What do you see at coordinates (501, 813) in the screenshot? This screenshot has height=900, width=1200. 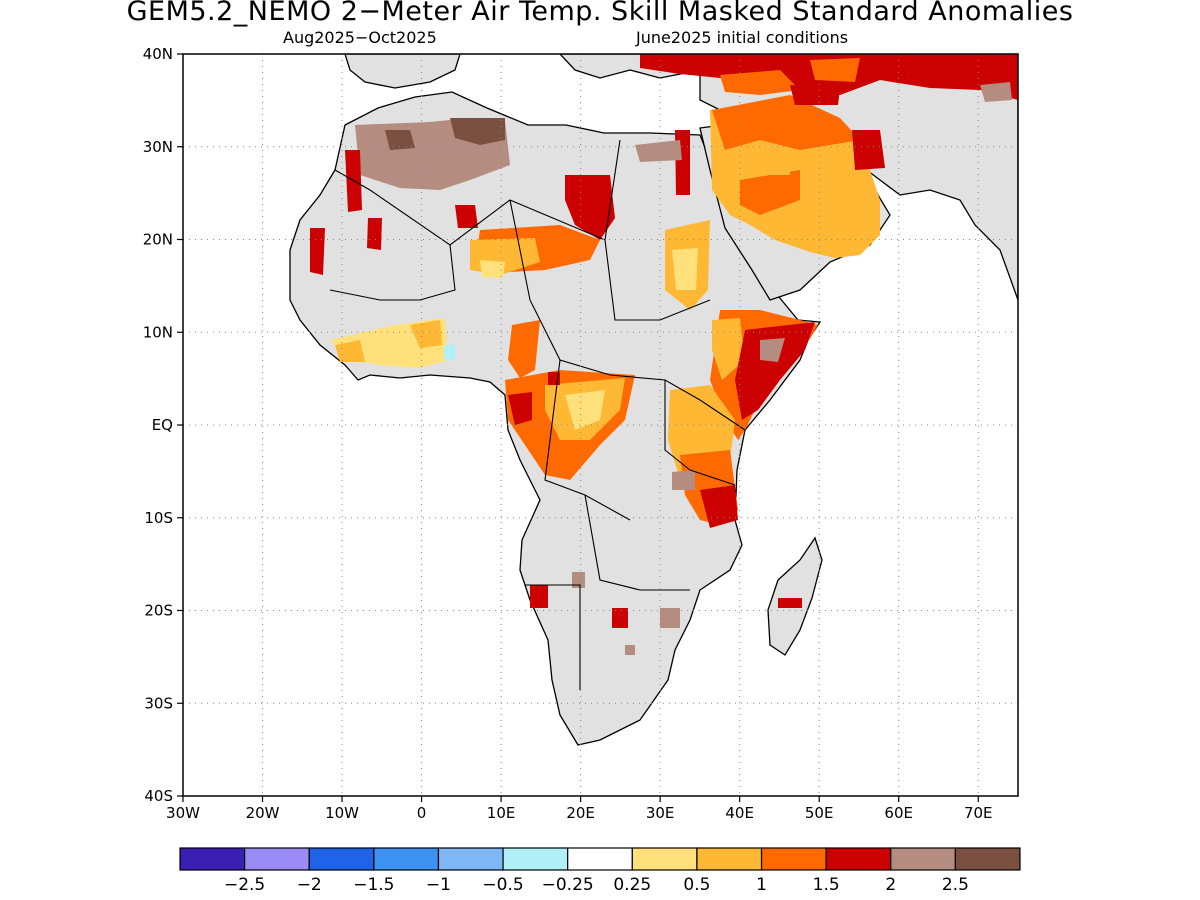 I see `lon-label: 10E` at bounding box center [501, 813].